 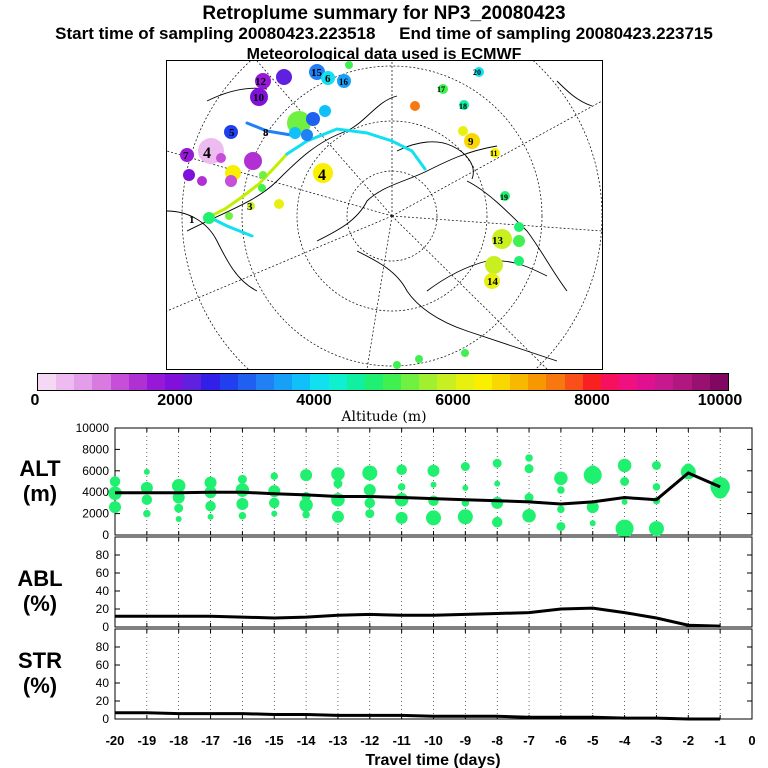 What do you see at coordinates (95, 449) in the screenshot?
I see `alt-ytick-label: 8000` at bounding box center [95, 449].